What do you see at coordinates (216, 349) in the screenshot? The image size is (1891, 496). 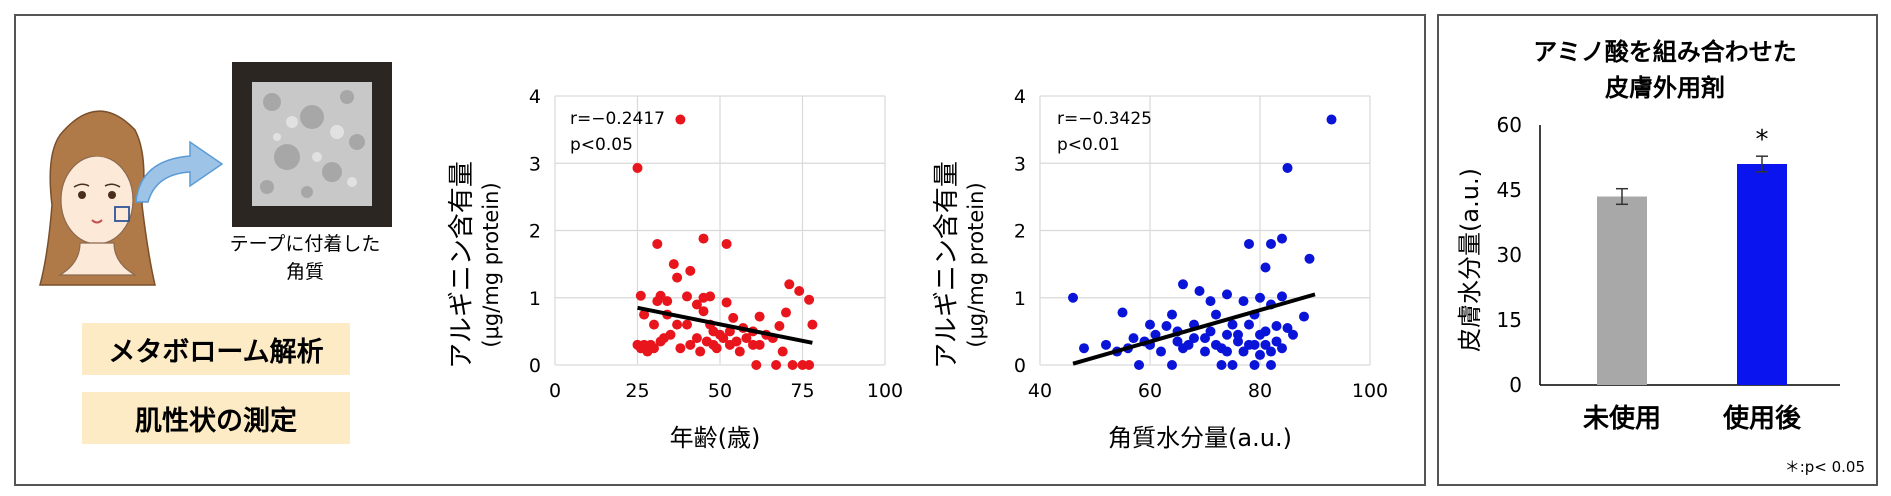 I see `metabolome-tag: メタボローム解析` at bounding box center [216, 349].